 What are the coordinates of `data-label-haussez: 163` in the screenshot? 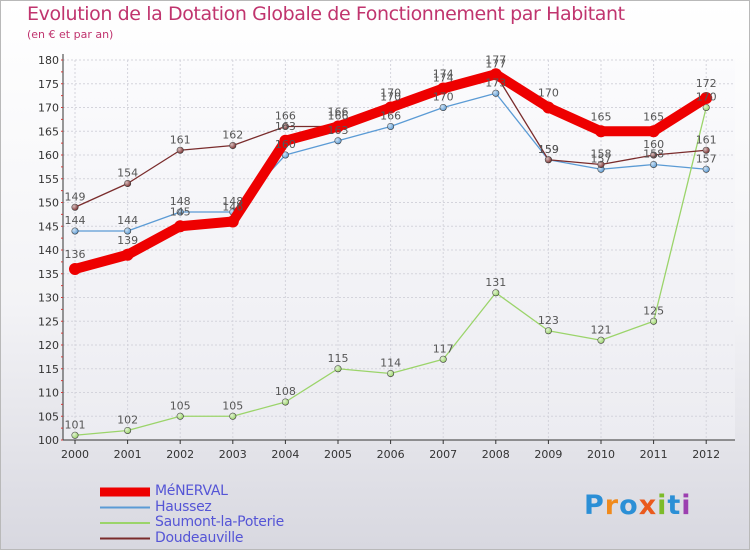 It's located at (338, 130).